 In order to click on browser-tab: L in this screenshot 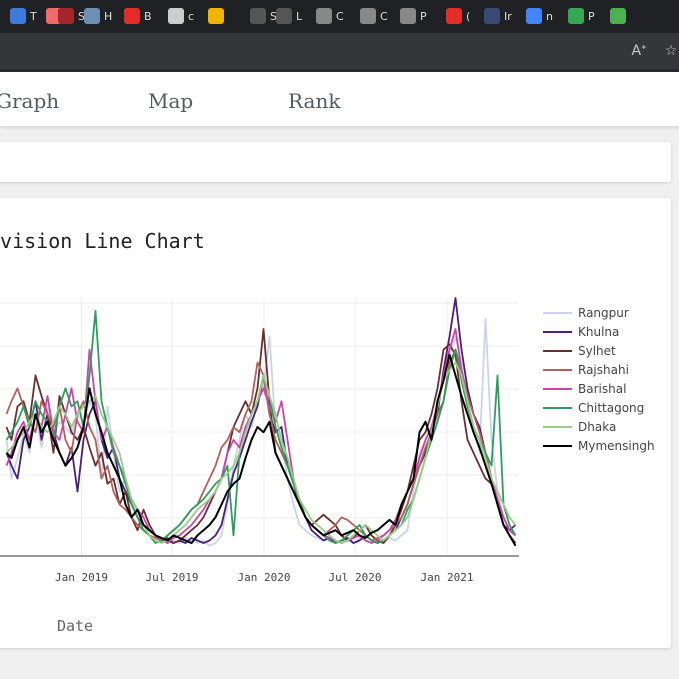, I will do `click(289, 16)`.